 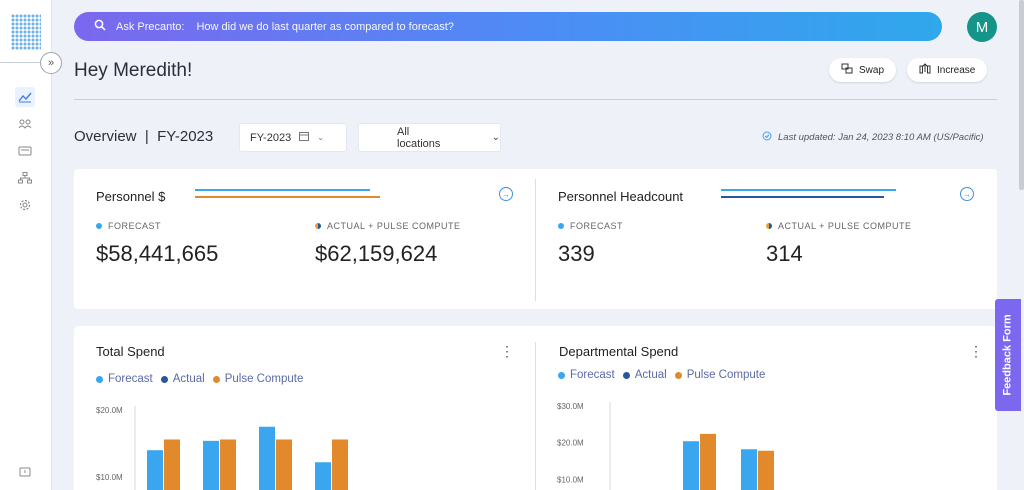 I want to click on total-spend-chart: $20.0M $10.0M, so click(x=222, y=448).